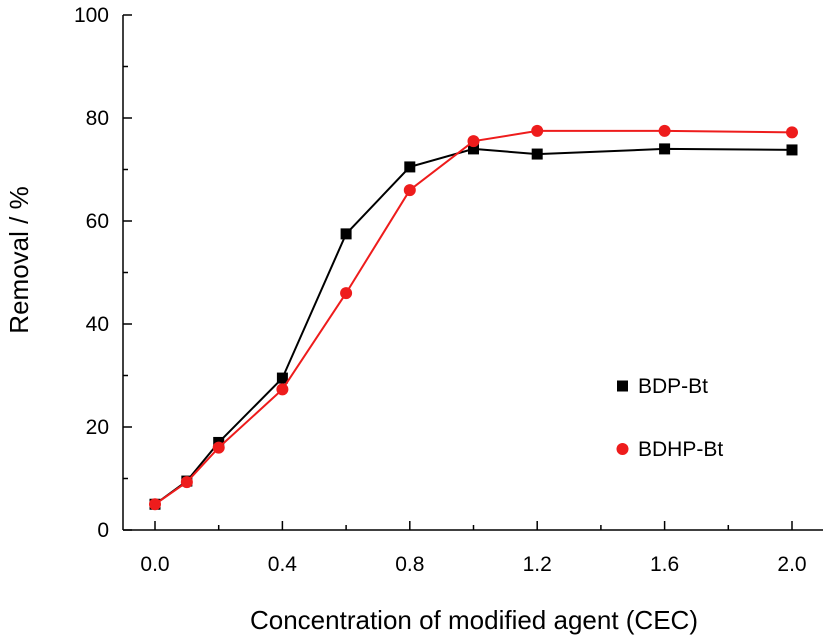 This screenshot has height=641, width=827. What do you see at coordinates (474, 620) in the screenshot?
I see `x-axis-title: Concentration of modified agent (CEC)` at bounding box center [474, 620].